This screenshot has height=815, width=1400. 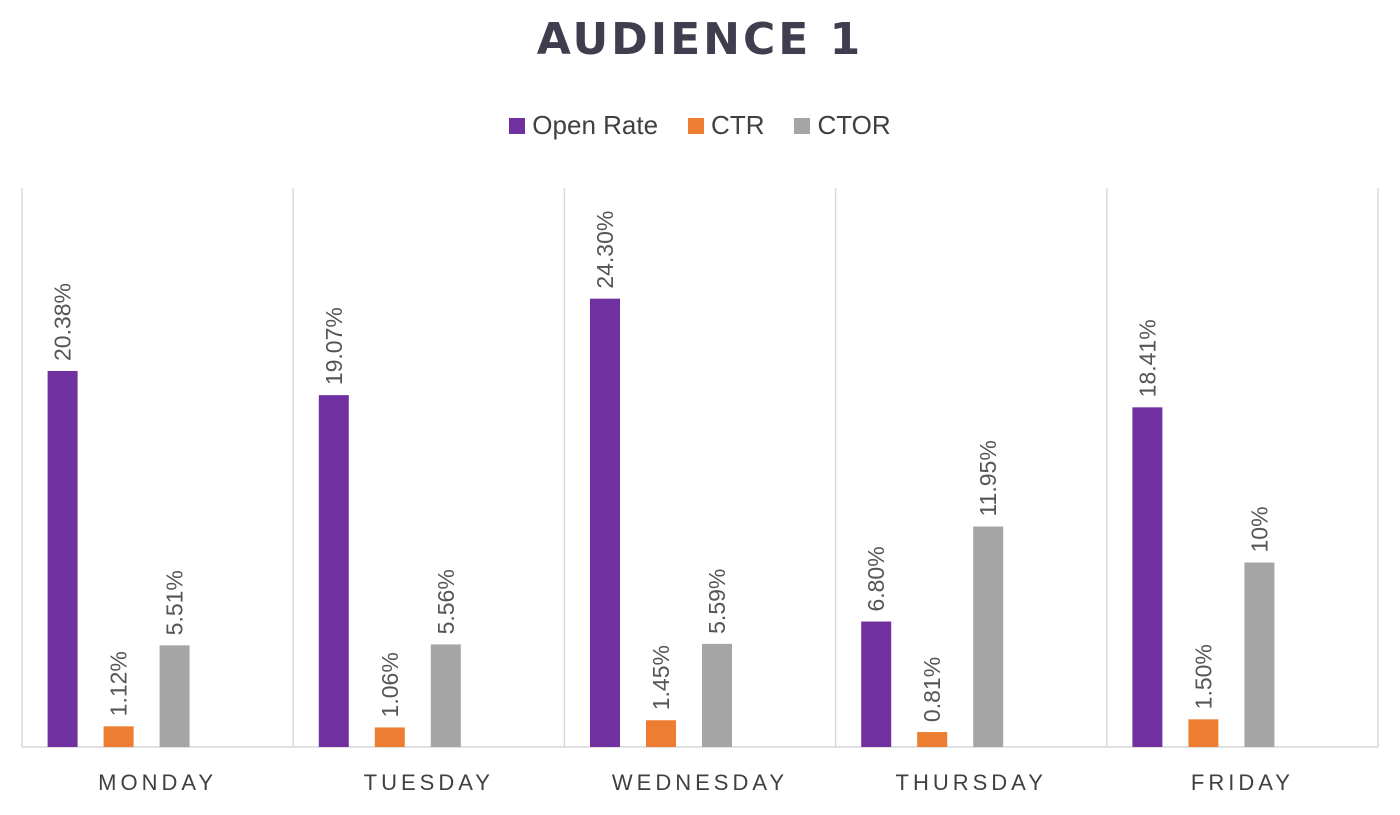 I want to click on bar-ctor-wednesday, so click(x=717, y=695).